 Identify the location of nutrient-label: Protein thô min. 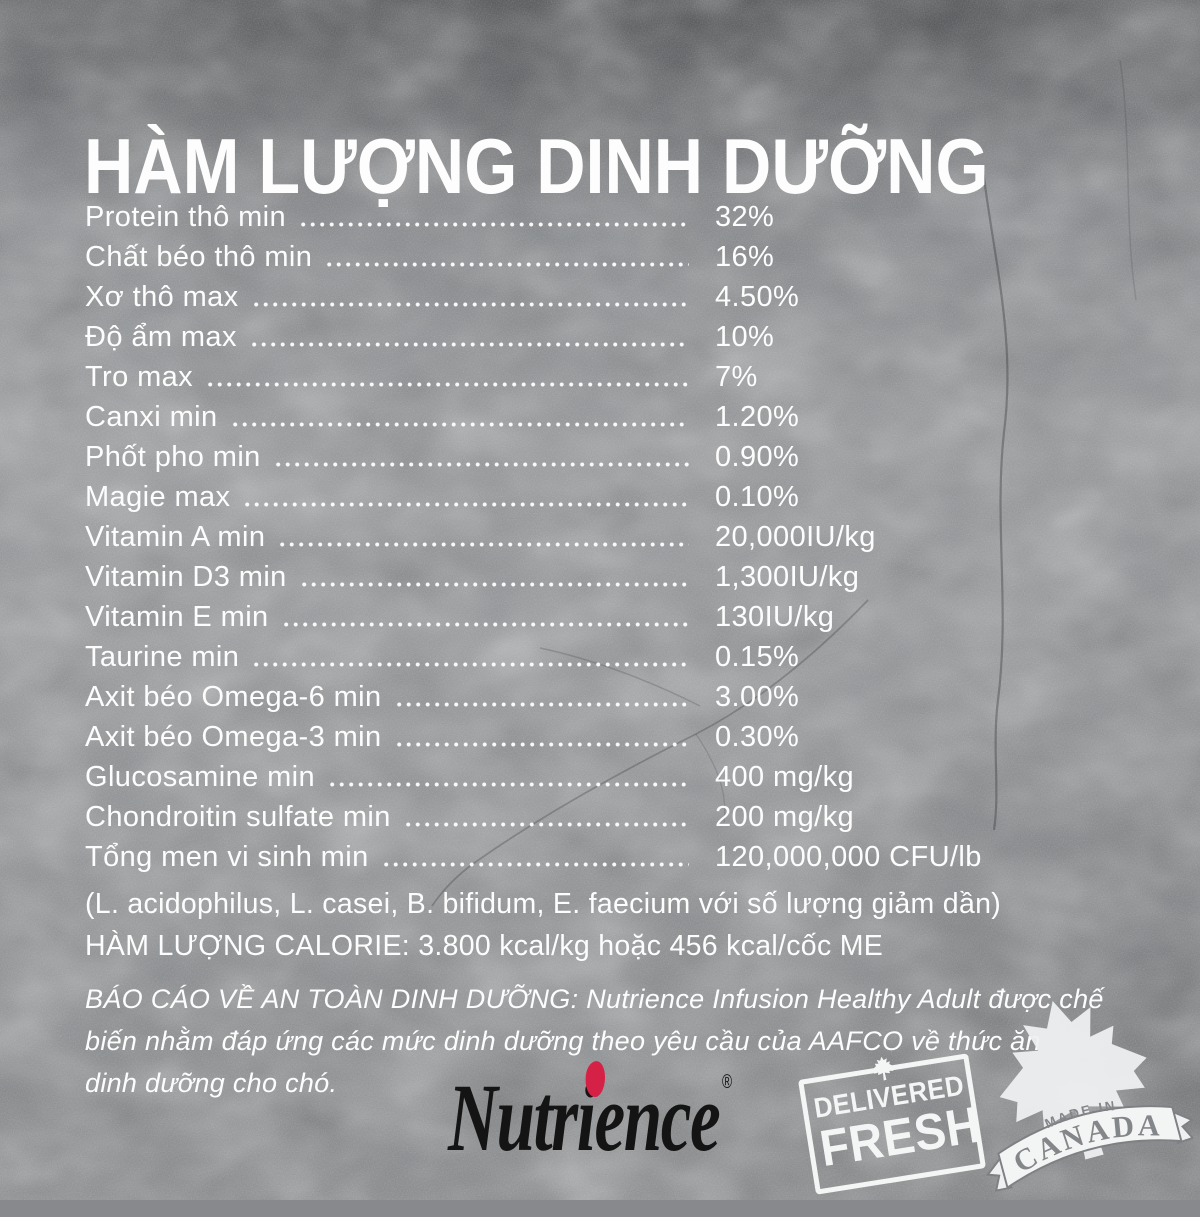
(186, 217).